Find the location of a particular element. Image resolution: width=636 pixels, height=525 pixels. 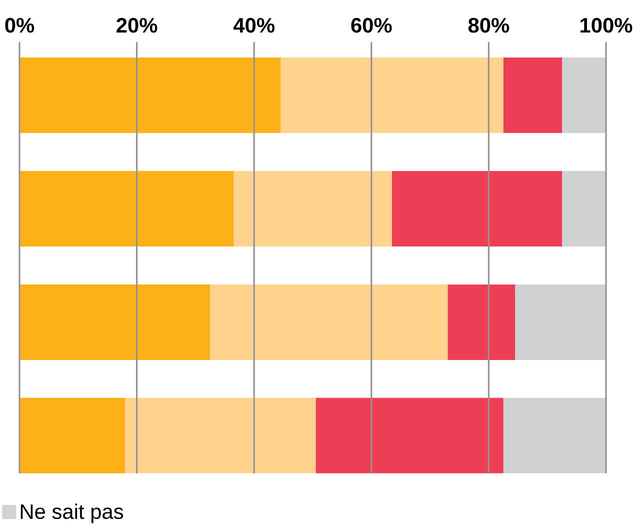

x-tick-label: 20% is located at coordinates (137, 25).